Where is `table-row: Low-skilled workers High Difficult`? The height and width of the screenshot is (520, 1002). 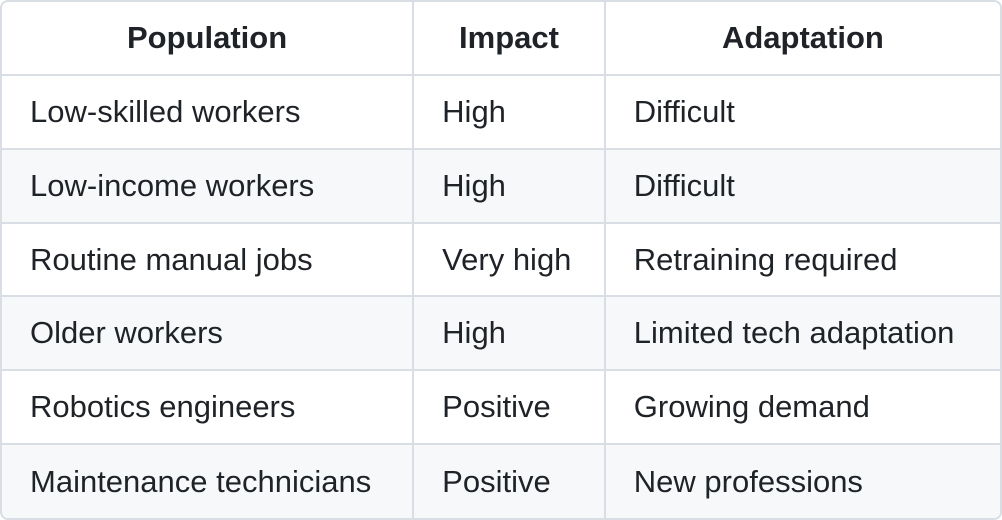
table-row: Low-skilled workers High Difficult is located at coordinates (501, 112).